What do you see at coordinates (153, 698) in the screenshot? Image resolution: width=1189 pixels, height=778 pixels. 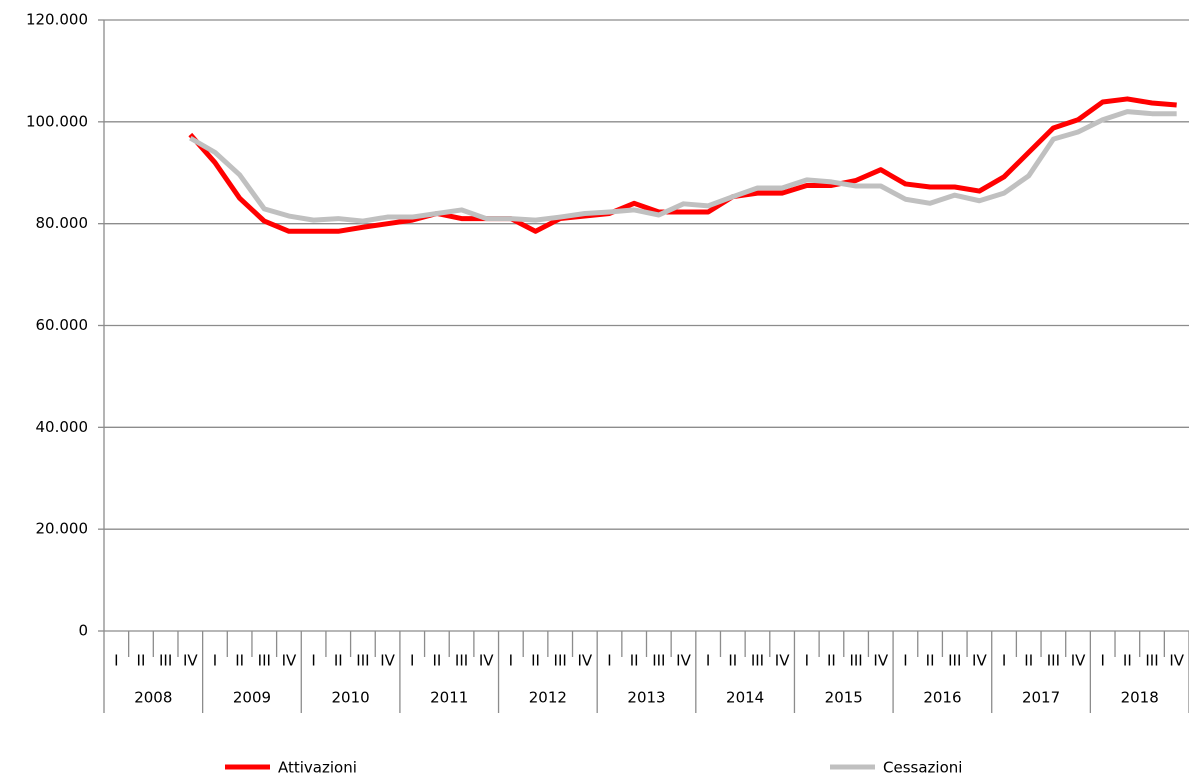 I see `x-group-label: 2008` at bounding box center [153, 698].